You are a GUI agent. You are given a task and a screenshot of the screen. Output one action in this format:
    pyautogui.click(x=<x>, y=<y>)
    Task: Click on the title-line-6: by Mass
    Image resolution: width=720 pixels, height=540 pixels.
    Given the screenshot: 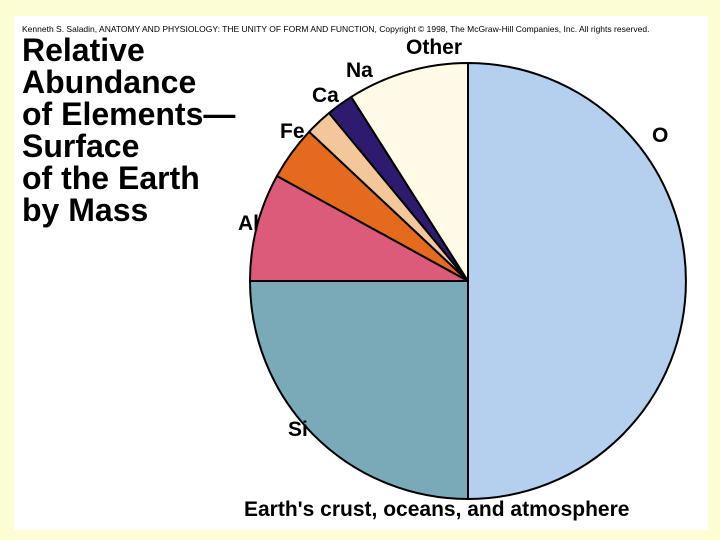 What is the action you would take?
    pyautogui.click(x=85, y=210)
    